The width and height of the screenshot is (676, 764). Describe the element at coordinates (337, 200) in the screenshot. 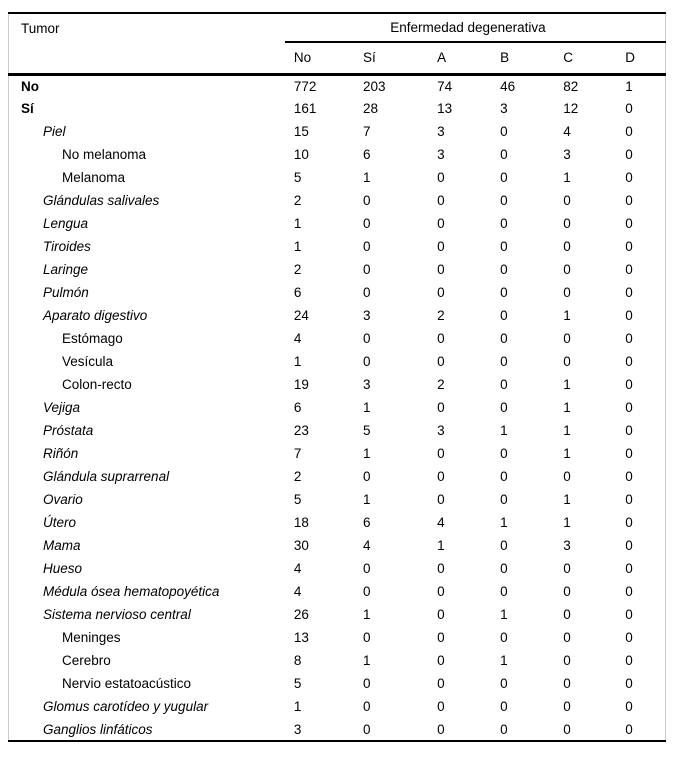

I see `table-row: Glándulas salivales 2 0 0 0 0 0` at that location.